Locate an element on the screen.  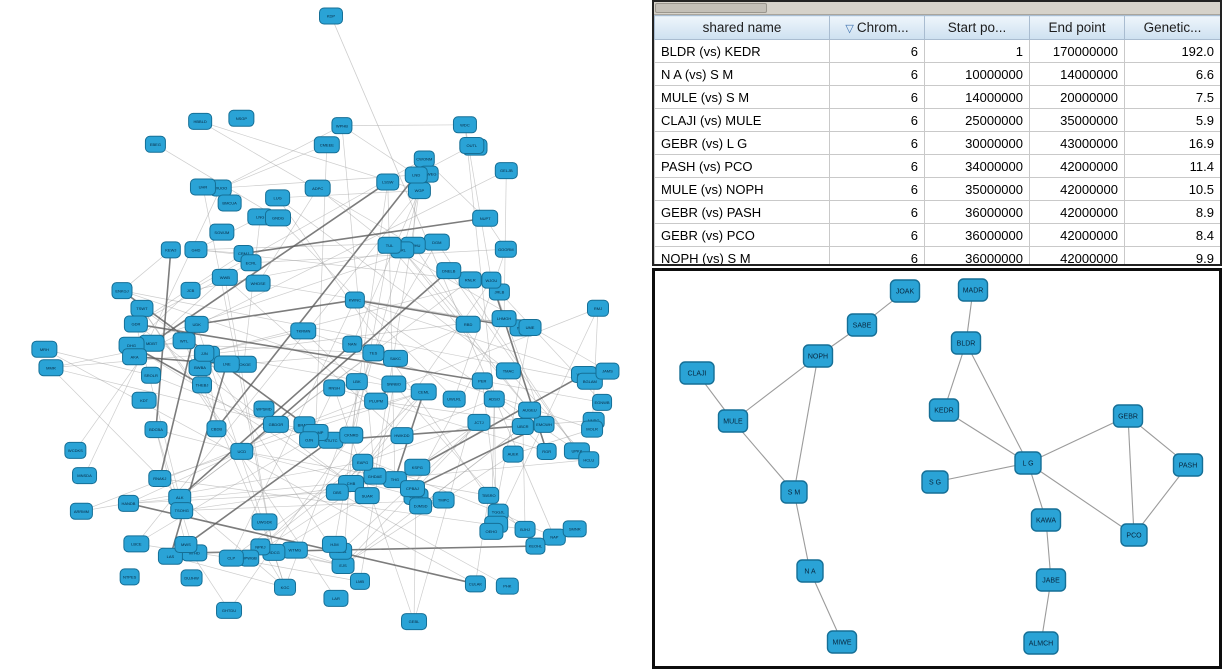
subnetwork-node-bldr: BLDR is located at coordinates (966, 343).